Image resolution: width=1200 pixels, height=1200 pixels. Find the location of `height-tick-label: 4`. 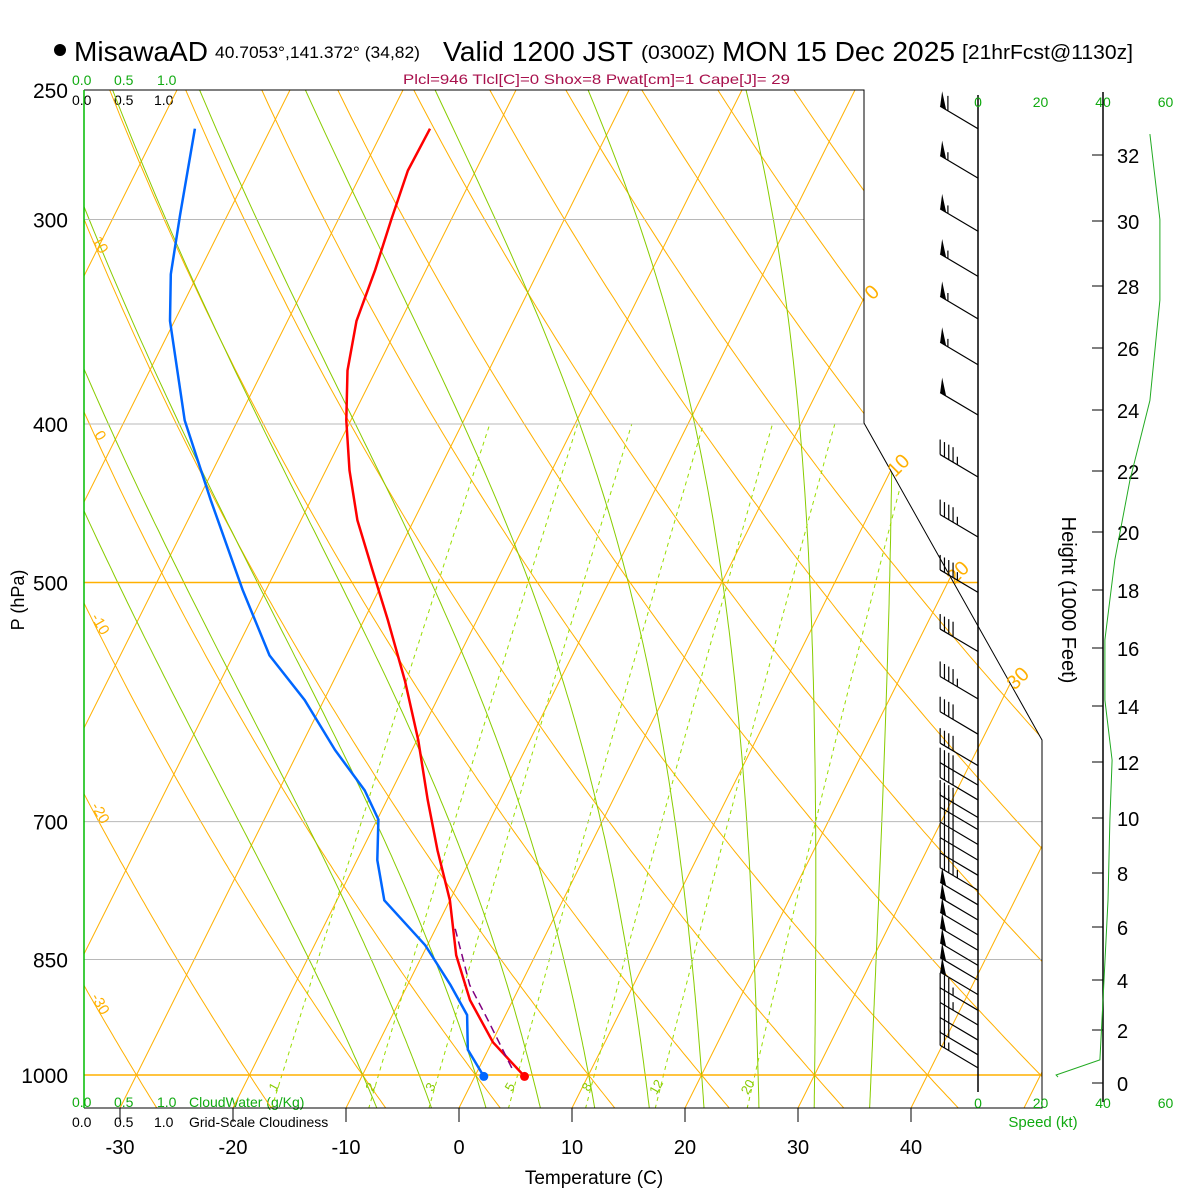

height-tick-label: 4 is located at coordinates (1122, 982).